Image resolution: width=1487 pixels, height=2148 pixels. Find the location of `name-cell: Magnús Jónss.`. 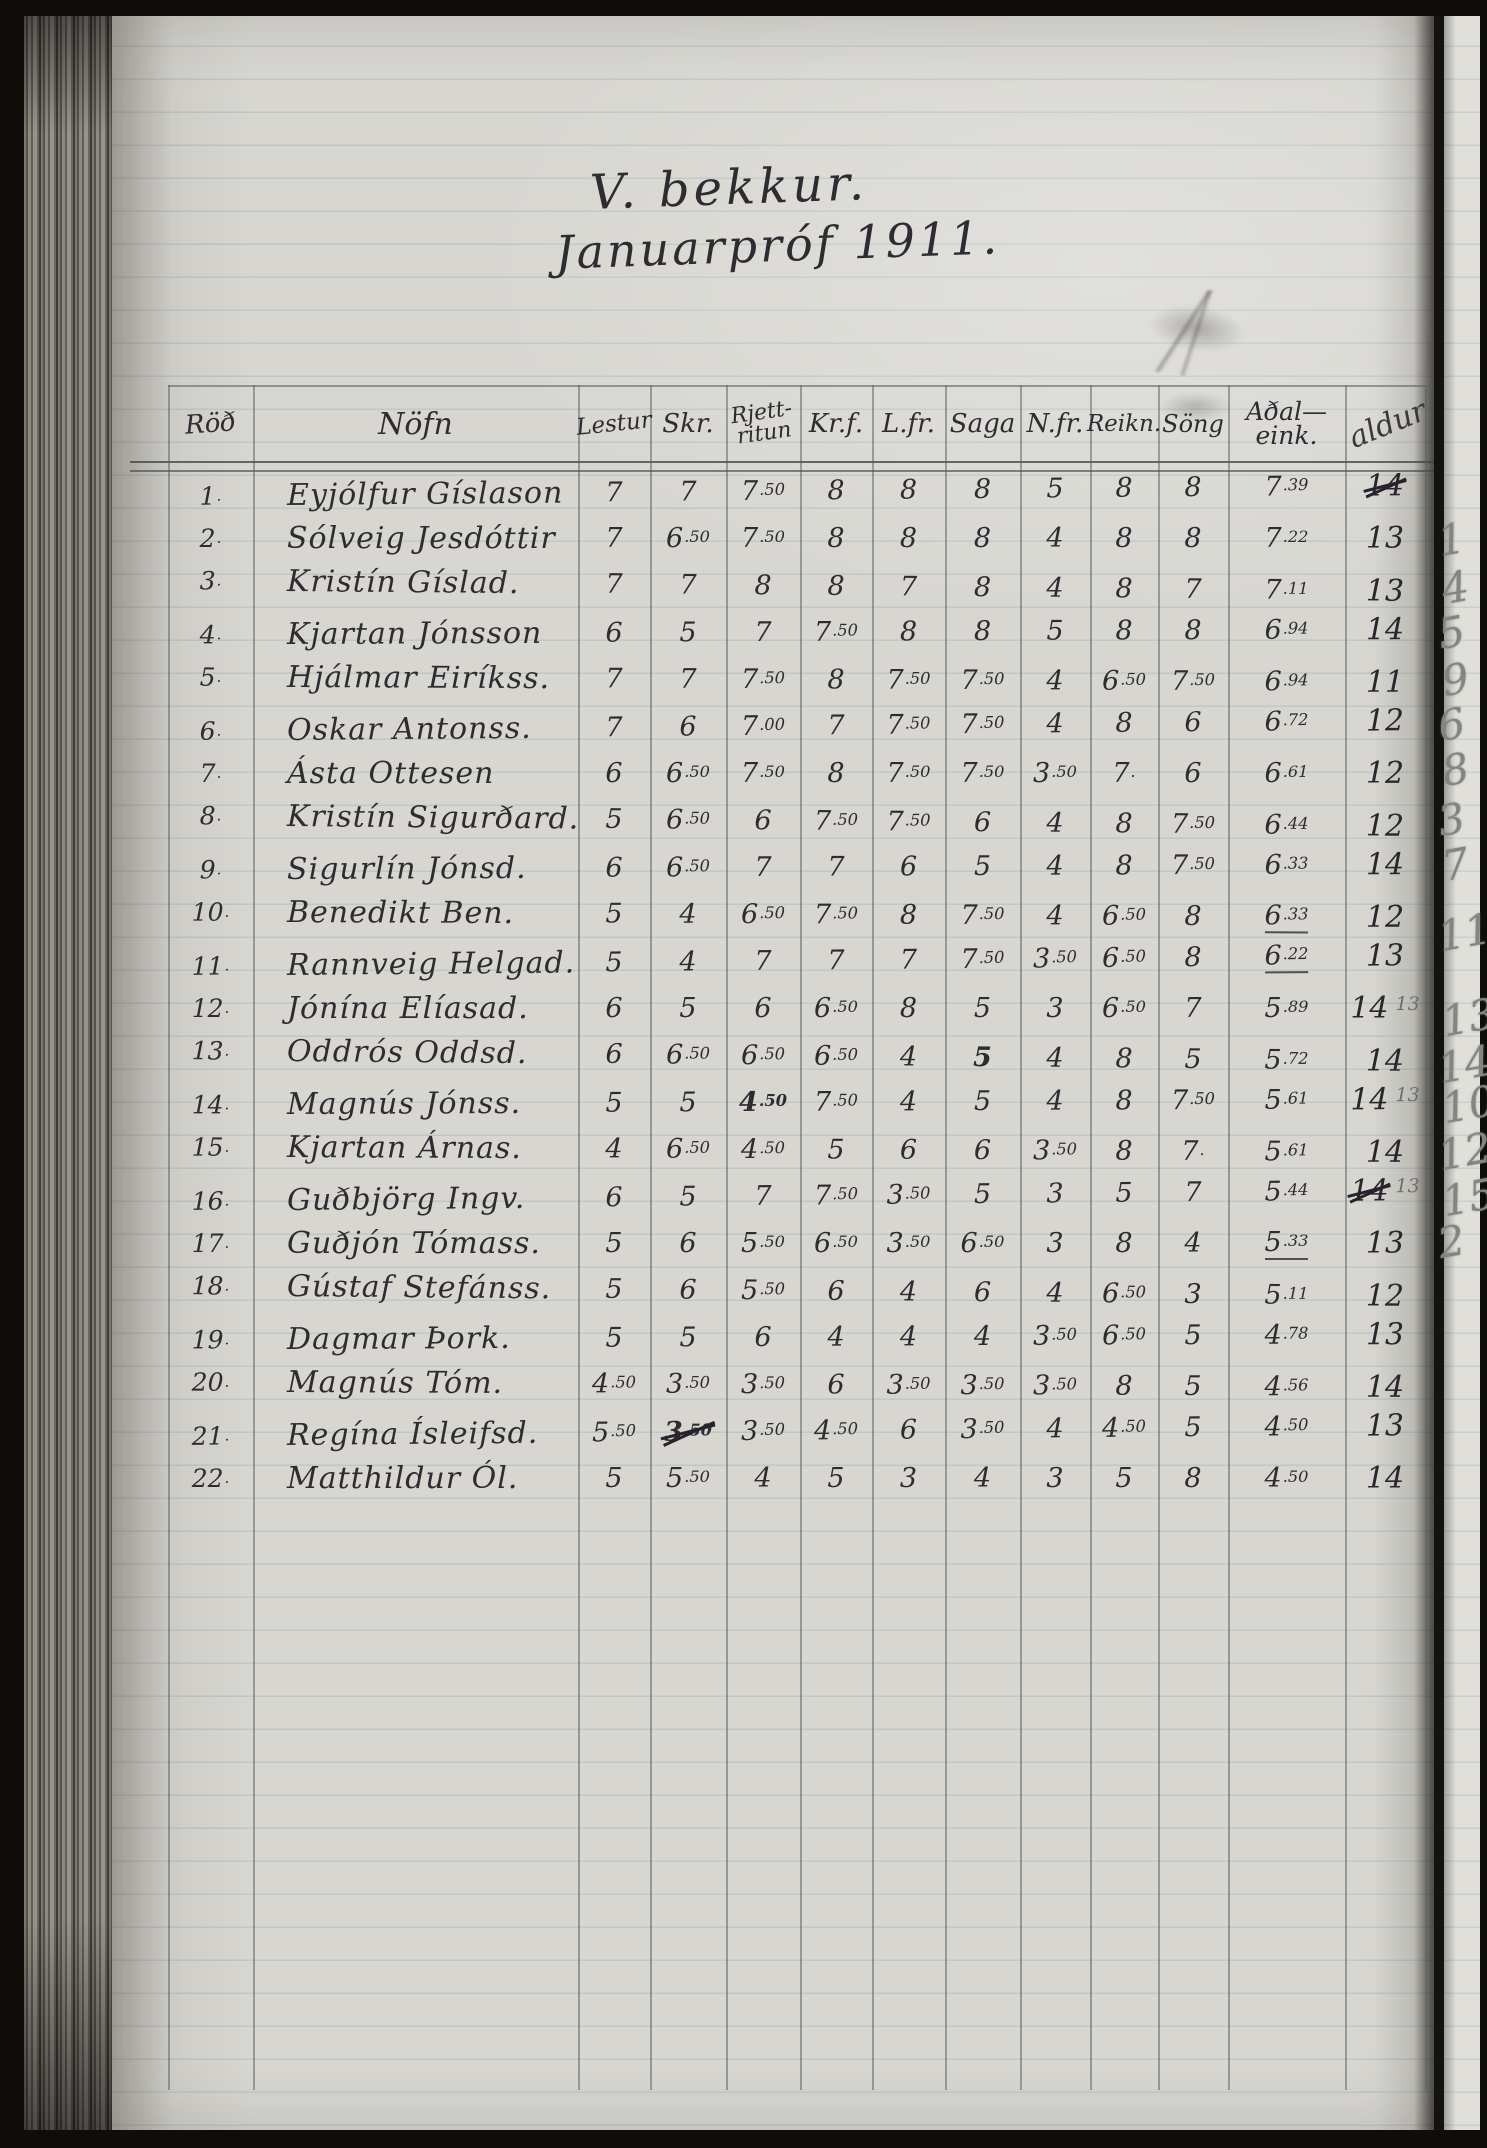

name-cell: Magnús Jónss. is located at coordinates (432, 1104).